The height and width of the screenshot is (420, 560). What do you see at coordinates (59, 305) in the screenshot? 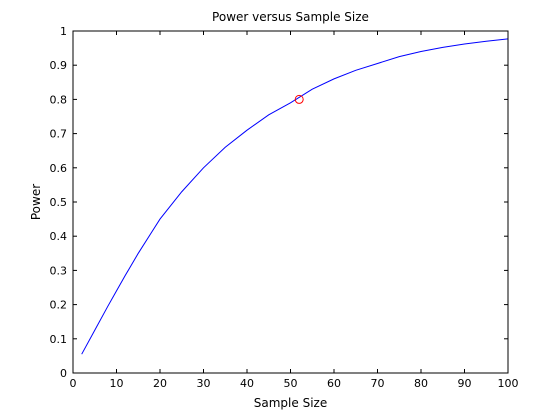
I see `y-tick-label: 0.2` at bounding box center [59, 305].